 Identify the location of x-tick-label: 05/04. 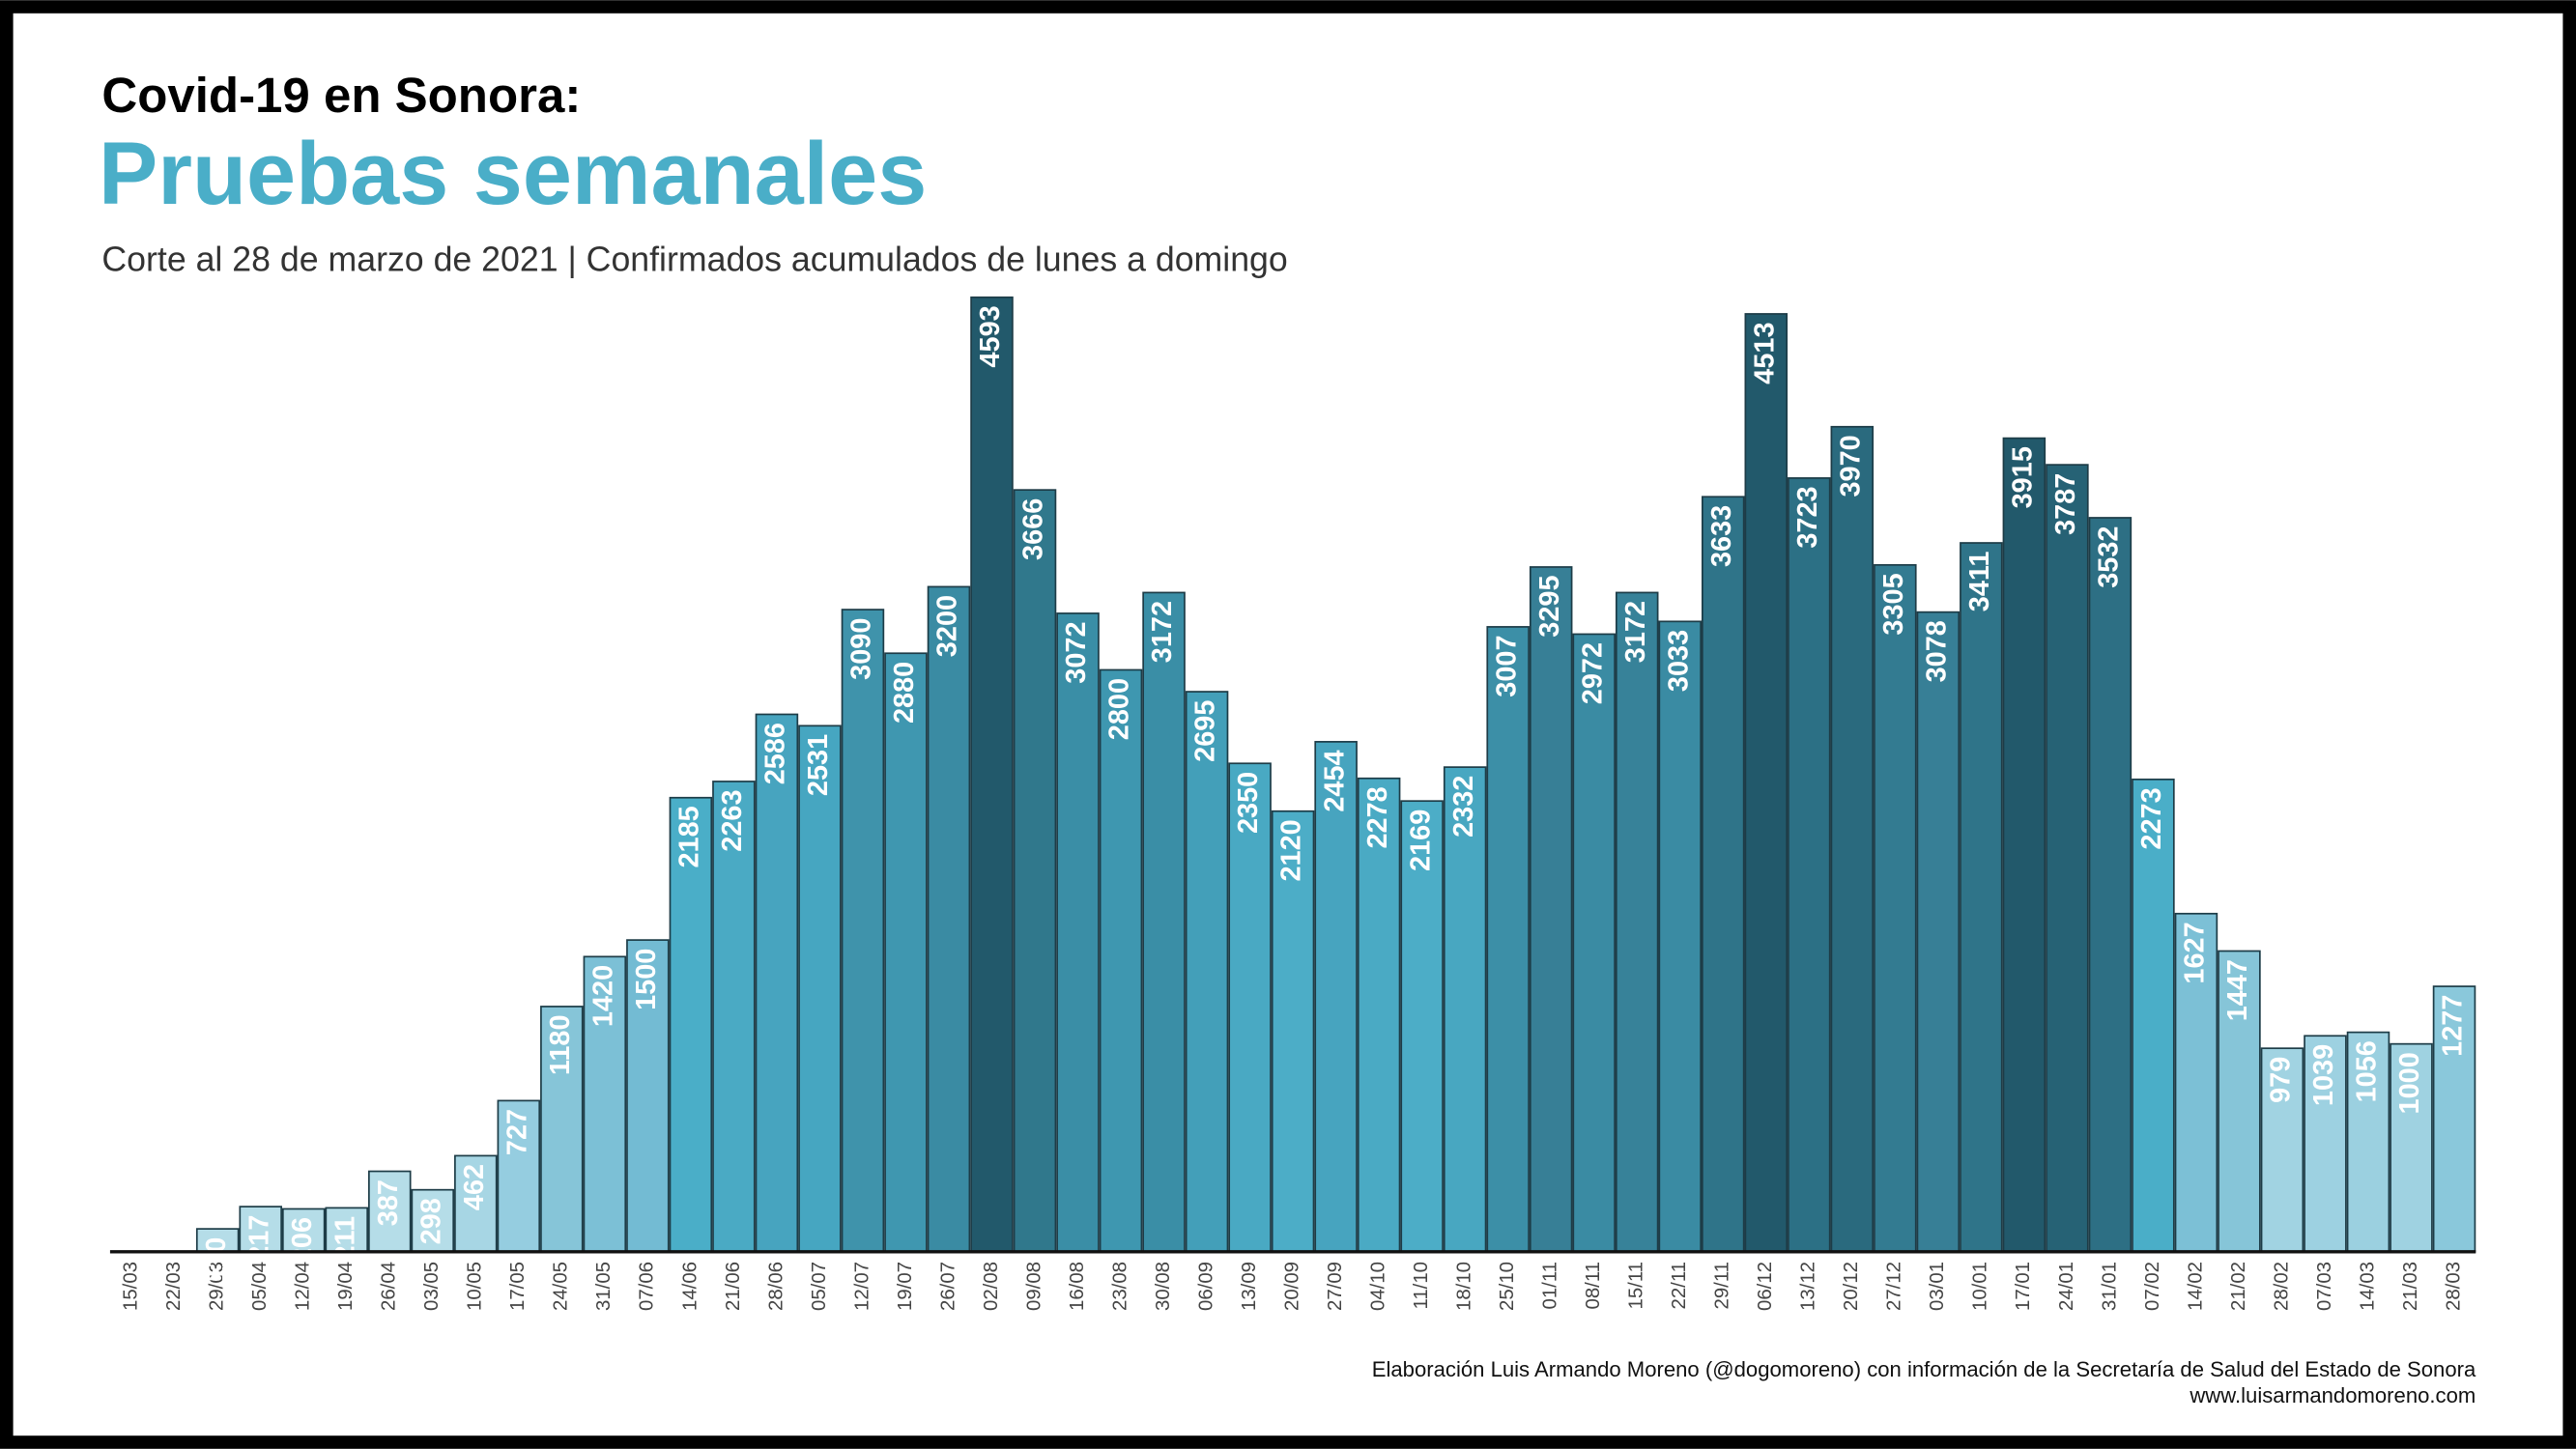
(260, 1286).